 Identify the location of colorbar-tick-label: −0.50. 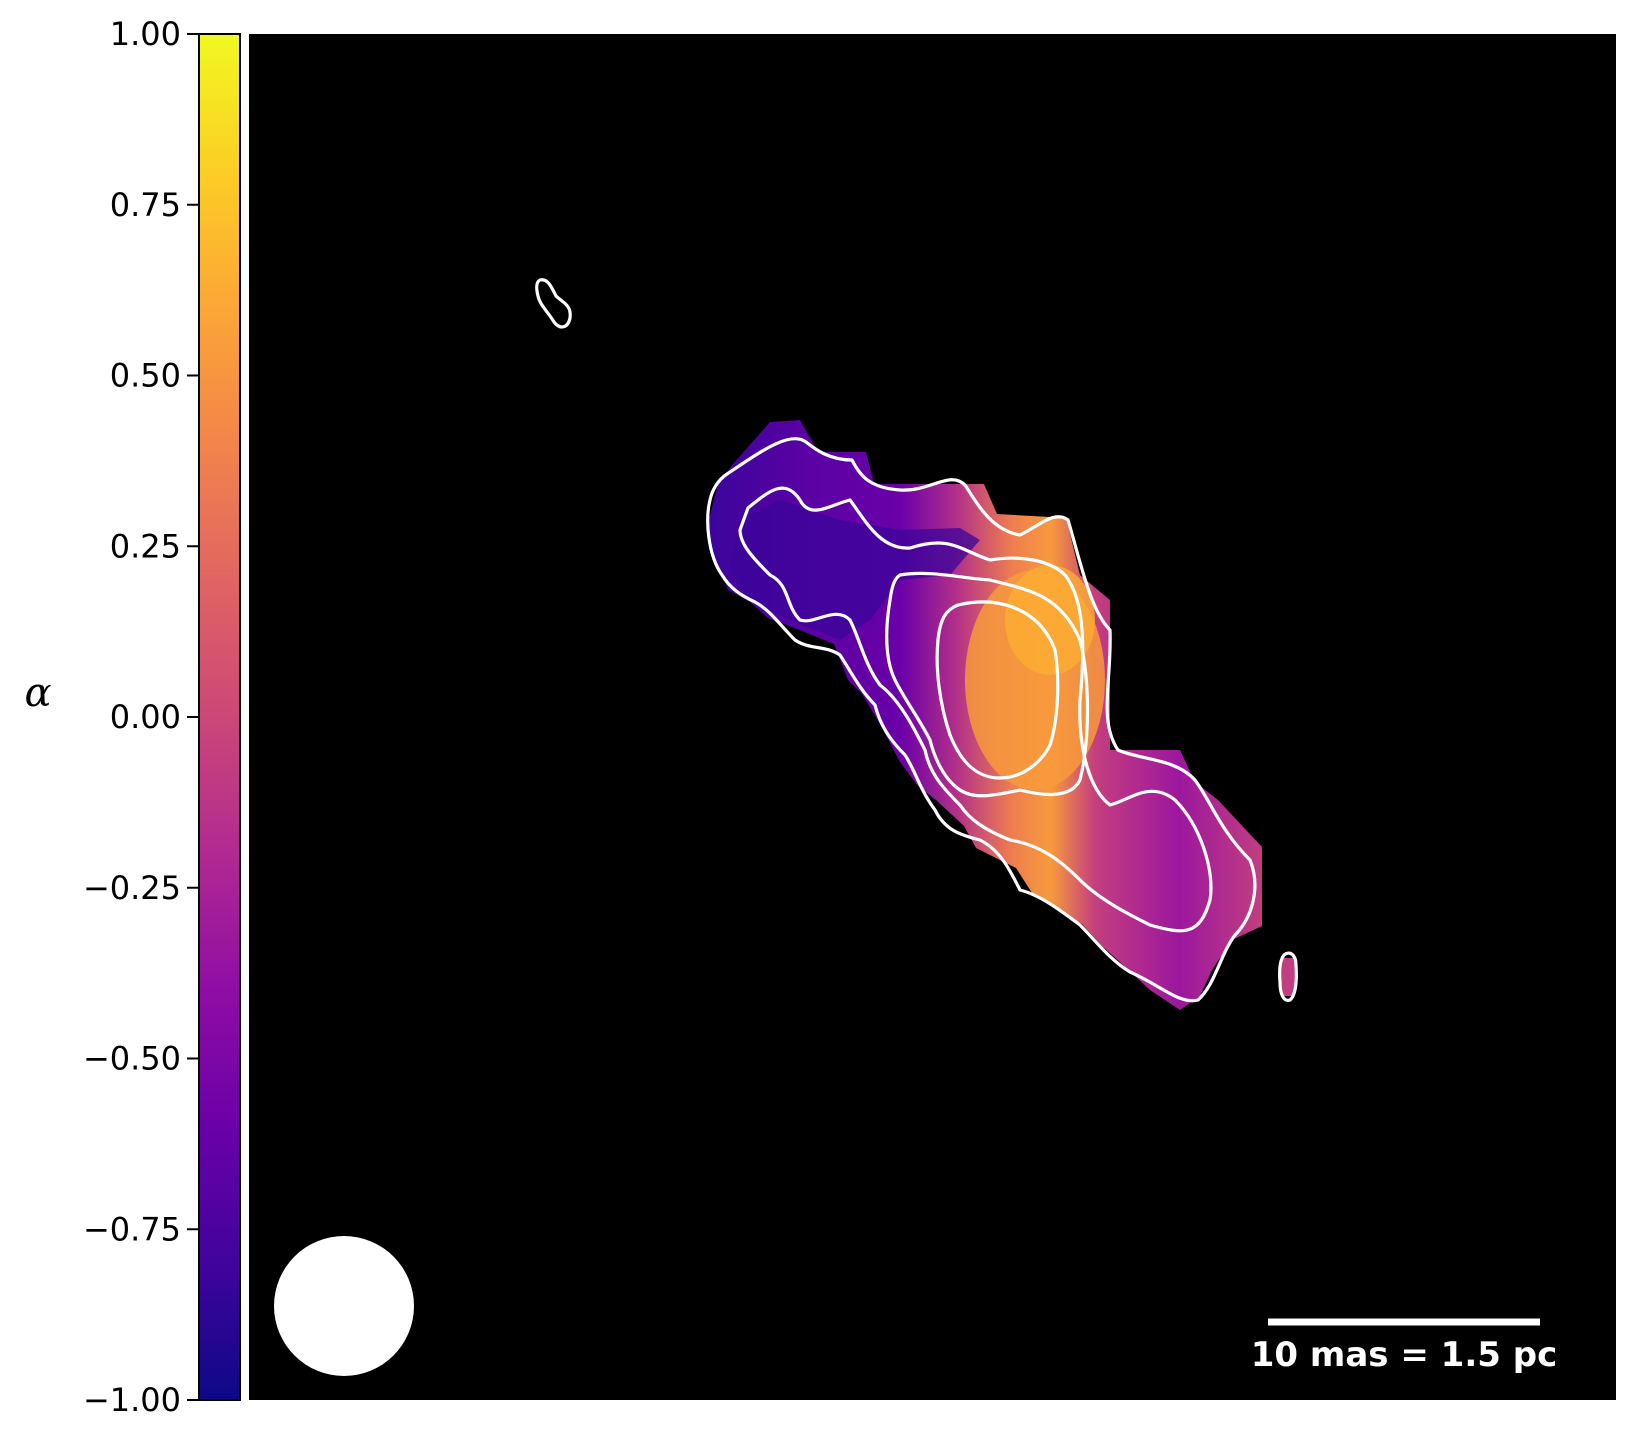
(132, 1059).